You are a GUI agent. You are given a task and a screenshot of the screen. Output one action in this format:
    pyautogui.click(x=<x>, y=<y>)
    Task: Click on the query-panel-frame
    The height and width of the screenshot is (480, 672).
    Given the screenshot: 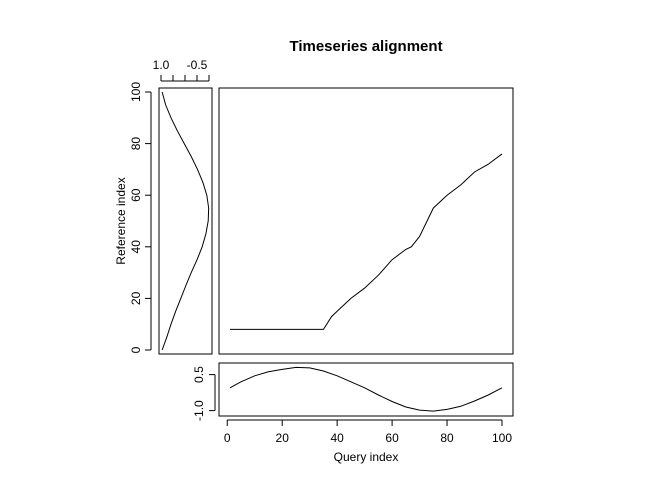 What is the action you would take?
    pyautogui.click(x=366, y=389)
    